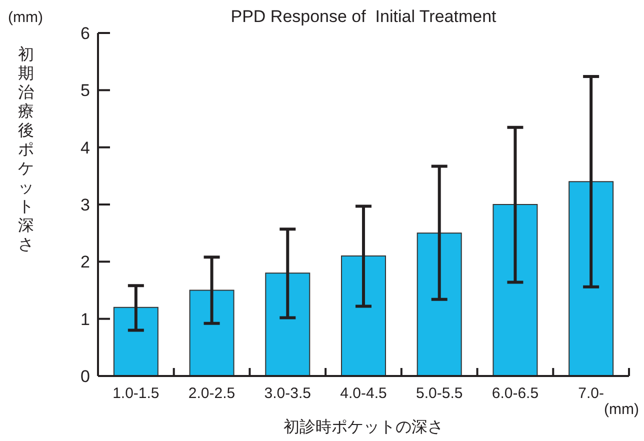 The height and width of the screenshot is (441, 644). Describe the element at coordinates (363, 393) in the screenshot. I see `x-tick-label: 4.0-4.5` at that location.